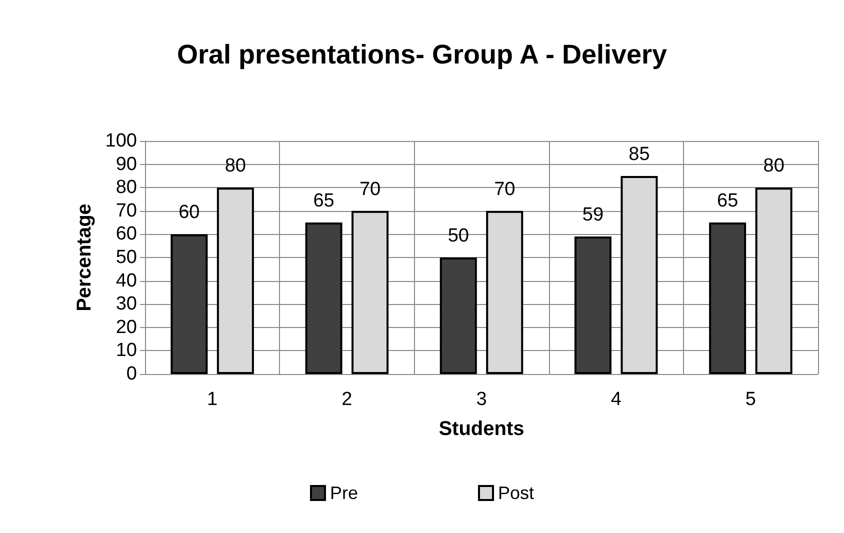 This screenshot has width=844, height=533. I want to click on y-tick-label: 100, so click(121, 141).